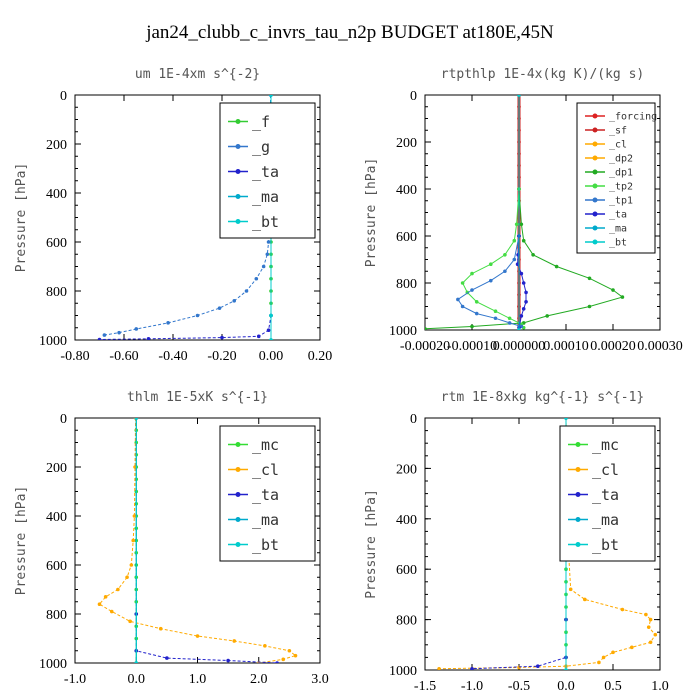 The width and height of the screenshot is (700, 700). What do you see at coordinates (265, 545) in the screenshot?
I see `legend-label: _bt` at bounding box center [265, 545].